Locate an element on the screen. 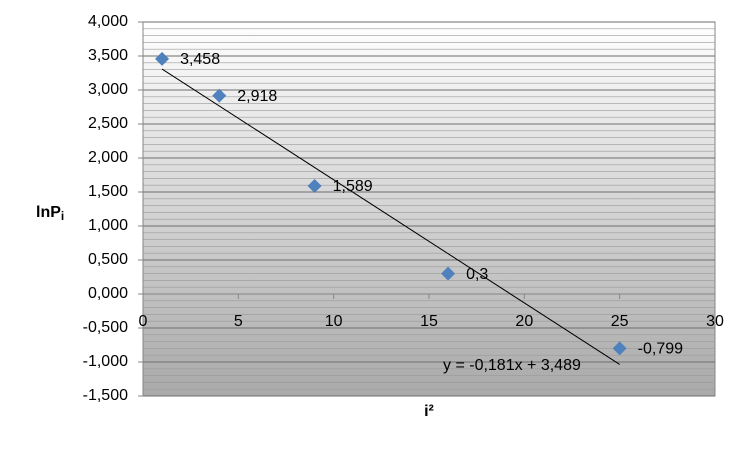  x-axis-title: i² is located at coordinates (429, 411).